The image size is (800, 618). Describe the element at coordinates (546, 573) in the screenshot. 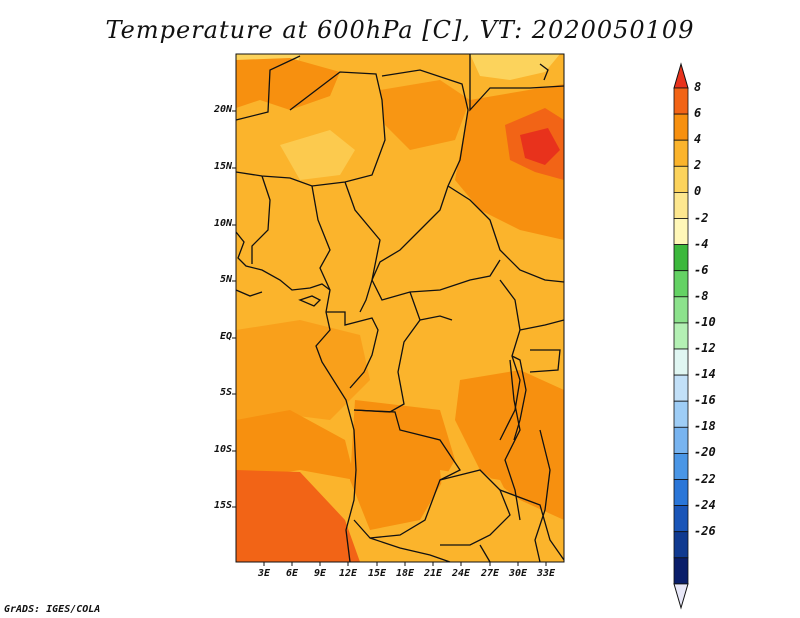

I see `lon-label-33e: 33E` at that location.